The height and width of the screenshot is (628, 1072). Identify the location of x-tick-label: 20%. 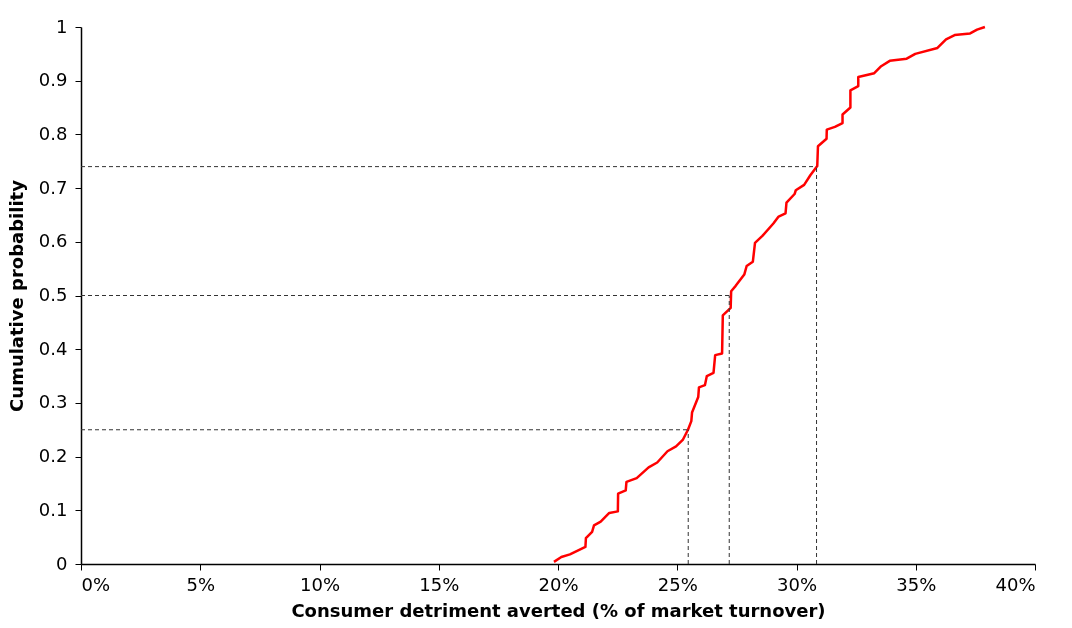
(558, 584).